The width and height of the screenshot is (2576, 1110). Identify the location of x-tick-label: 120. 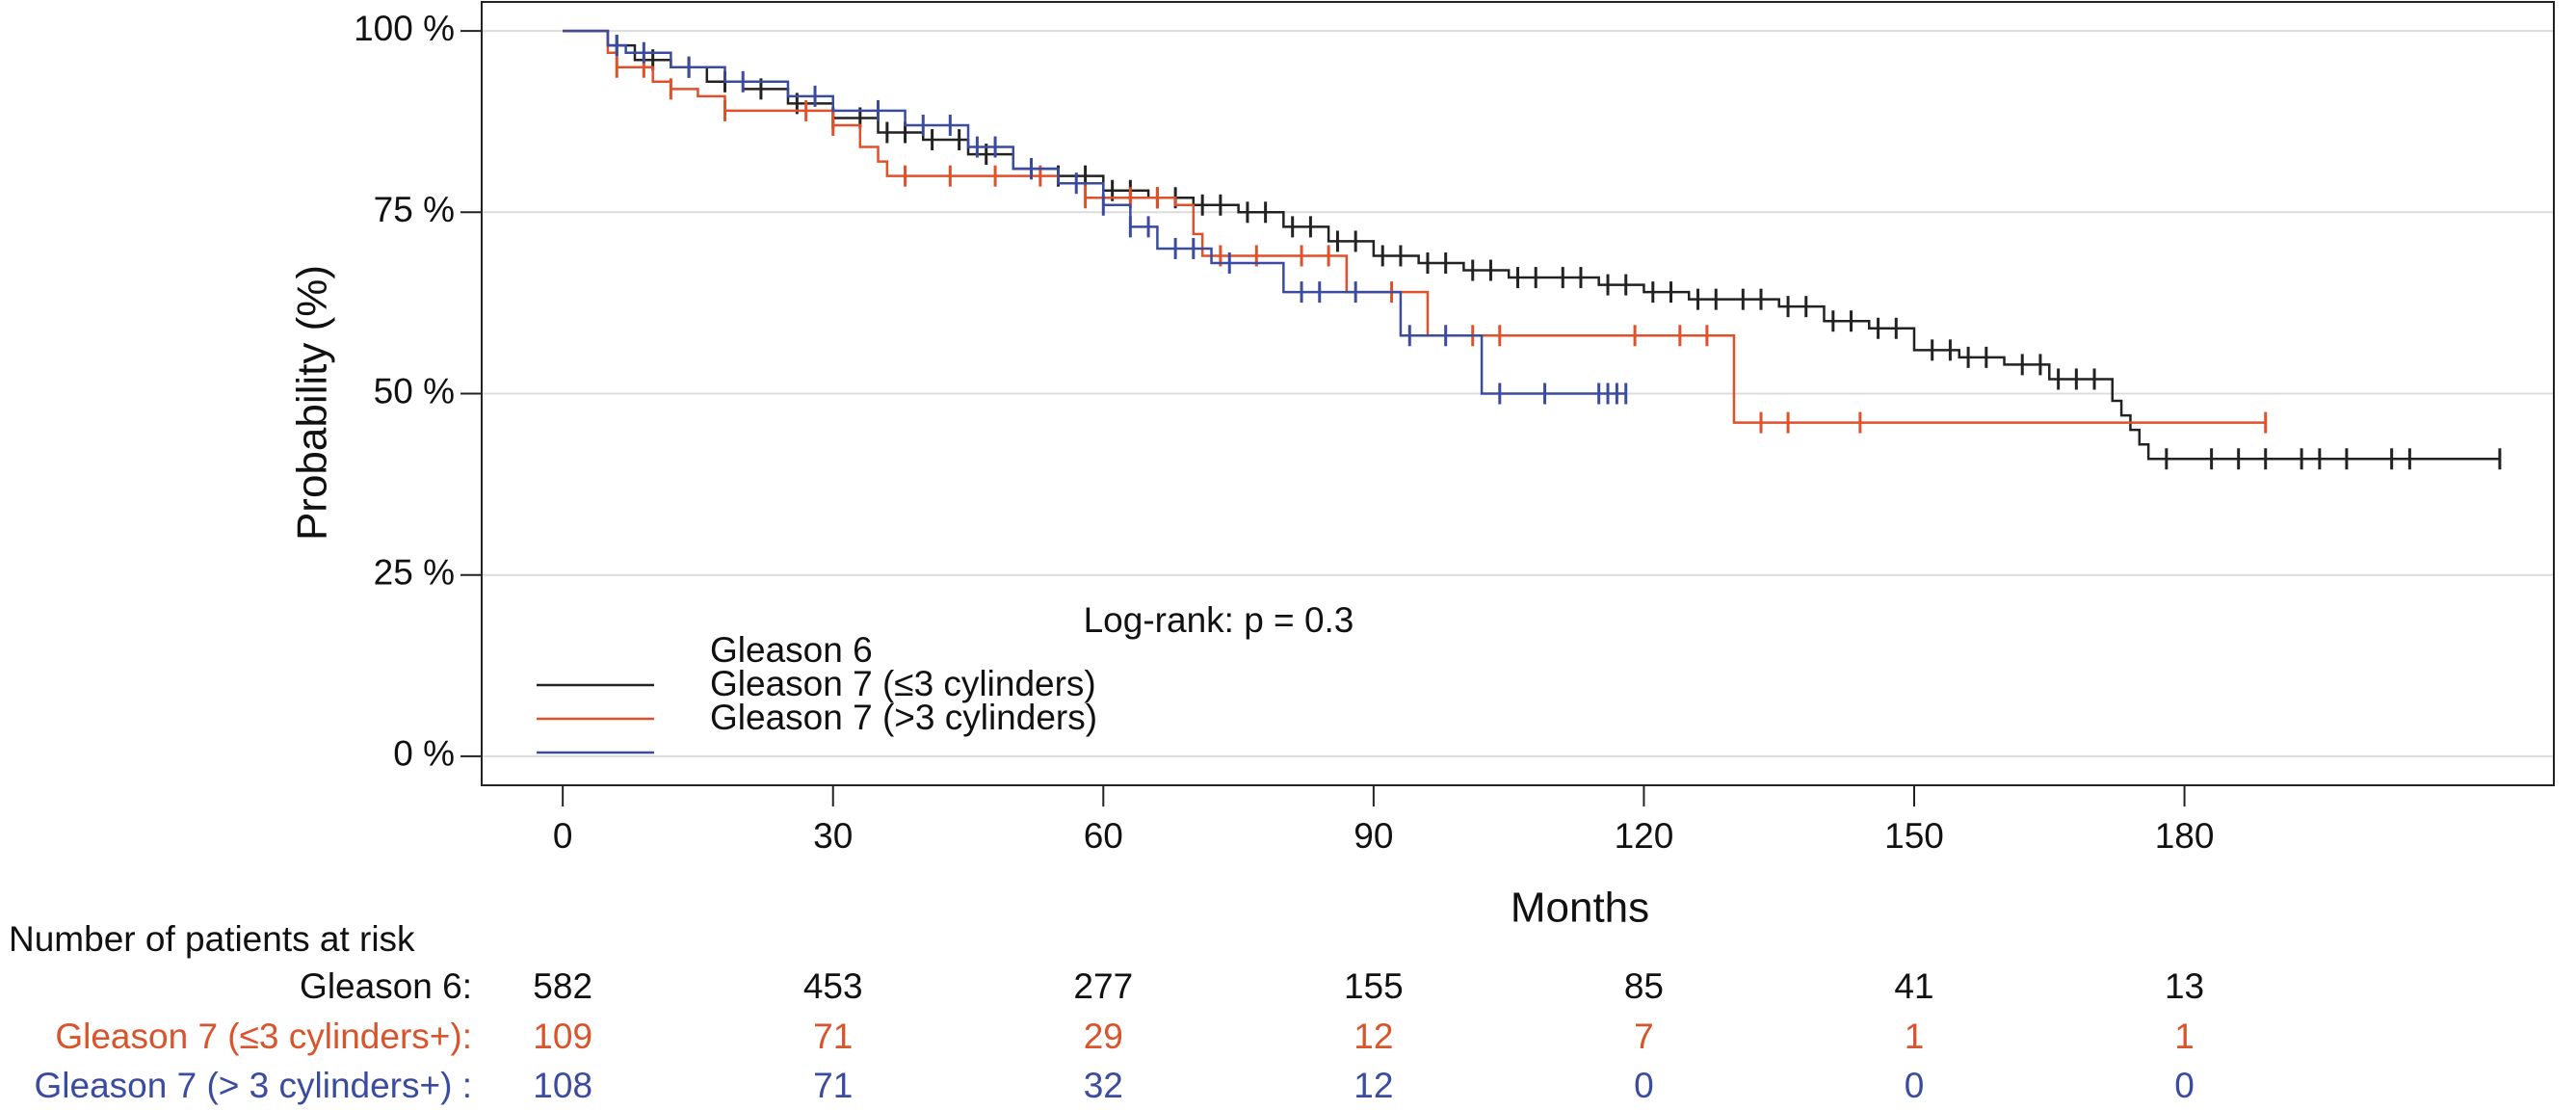
(1644, 836).